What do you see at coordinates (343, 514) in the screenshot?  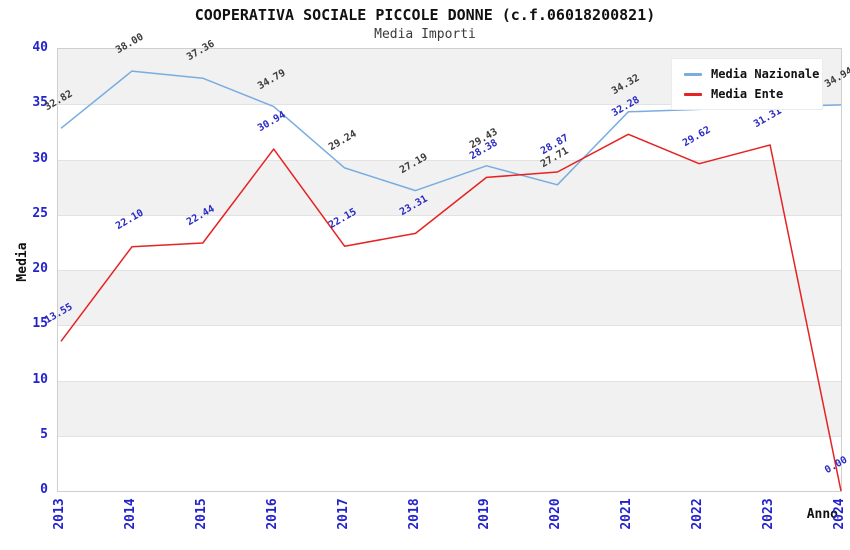 I see `x-axis-tick-label: 2017` at bounding box center [343, 514].